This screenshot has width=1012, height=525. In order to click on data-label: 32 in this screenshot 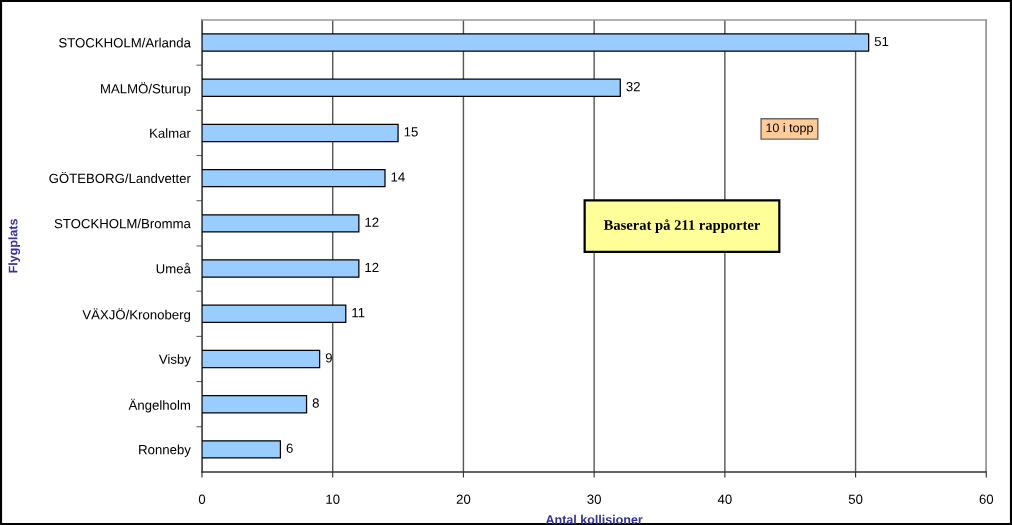, I will do `click(633, 86)`.